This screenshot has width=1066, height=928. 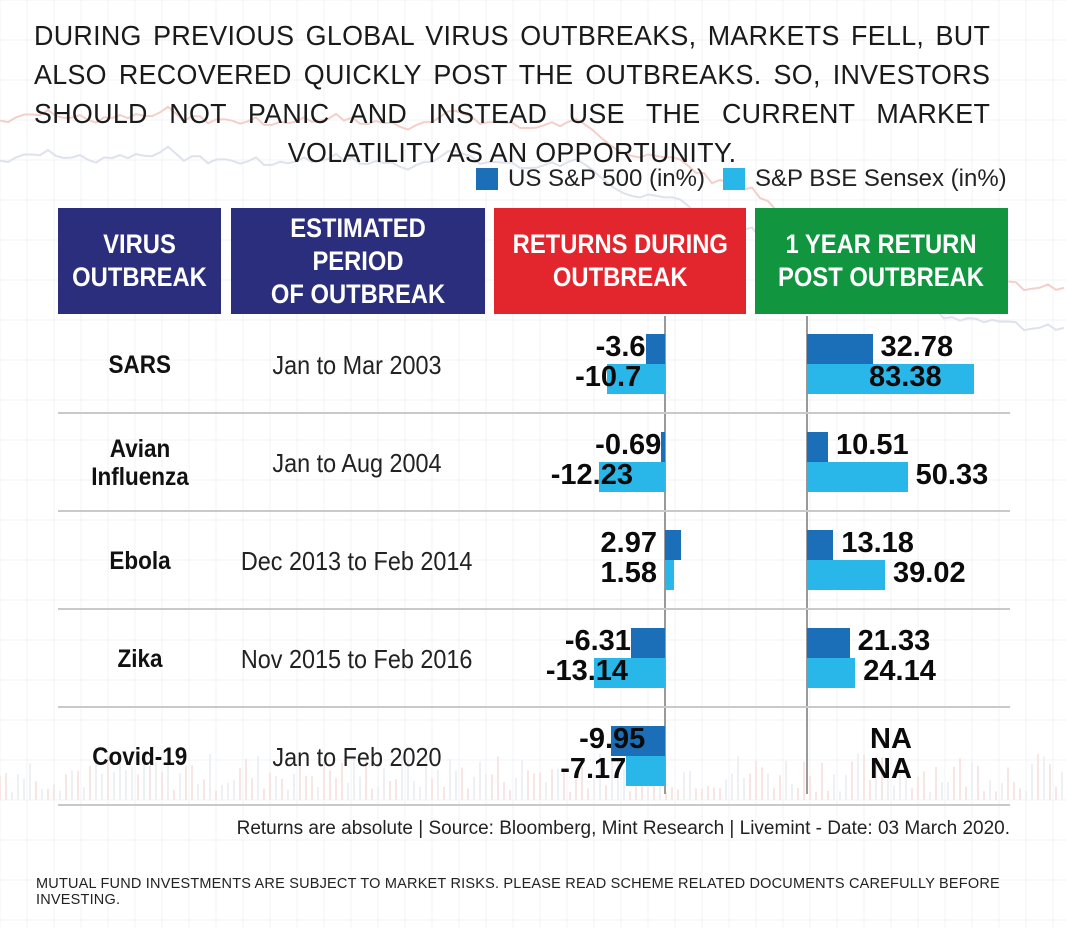 I want to click on value-label-post-bse: 50.33, so click(x=952, y=475).